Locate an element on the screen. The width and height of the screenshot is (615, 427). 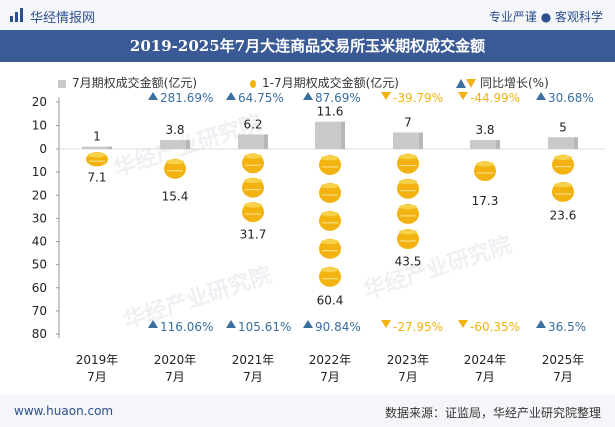
data-source: 数据来源：证监局，华经产业研究院整理 is located at coordinates (492, 413).